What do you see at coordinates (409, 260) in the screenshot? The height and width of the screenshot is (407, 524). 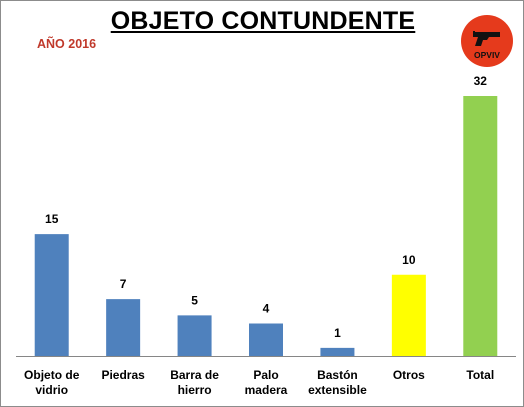 I see `value-label: 10` at bounding box center [409, 260].